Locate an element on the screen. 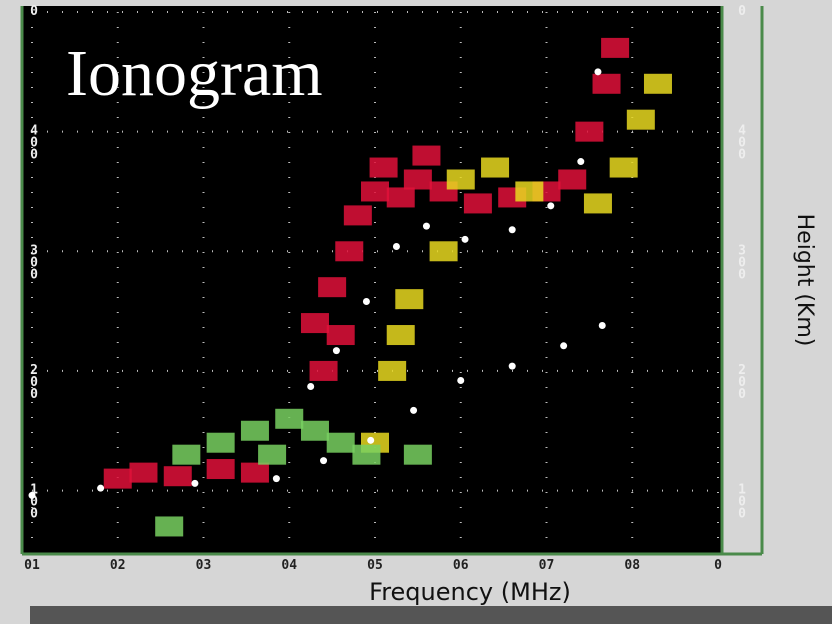  x-tick-label: 05 is located at coordinates (375, 565).